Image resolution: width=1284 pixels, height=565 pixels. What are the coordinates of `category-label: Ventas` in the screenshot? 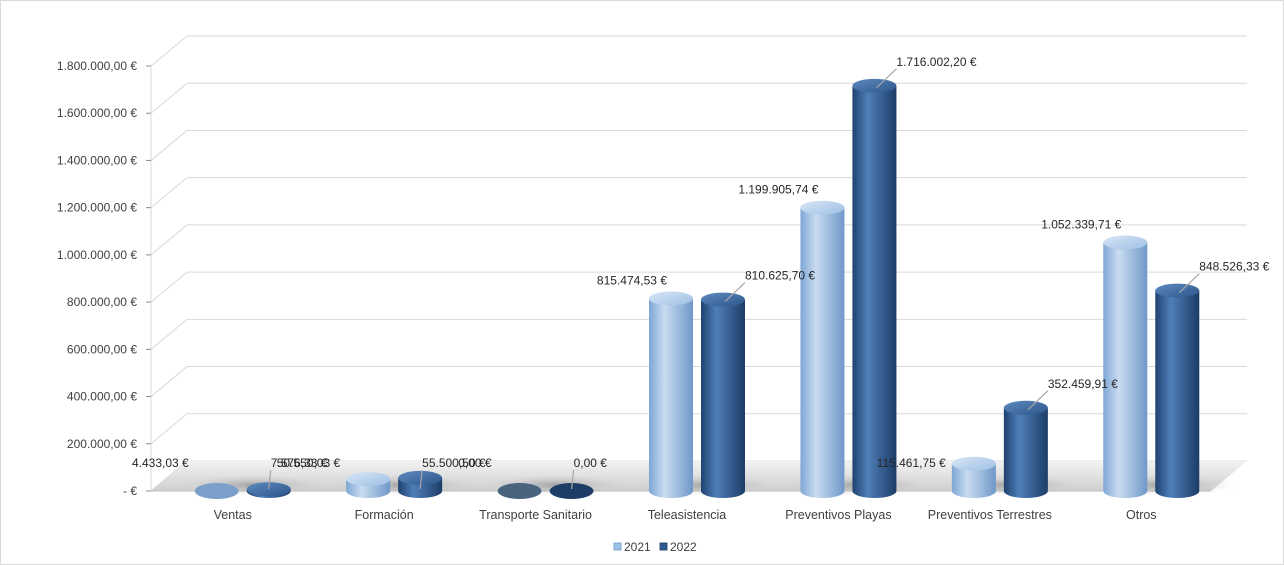 It's located at (233, 515).